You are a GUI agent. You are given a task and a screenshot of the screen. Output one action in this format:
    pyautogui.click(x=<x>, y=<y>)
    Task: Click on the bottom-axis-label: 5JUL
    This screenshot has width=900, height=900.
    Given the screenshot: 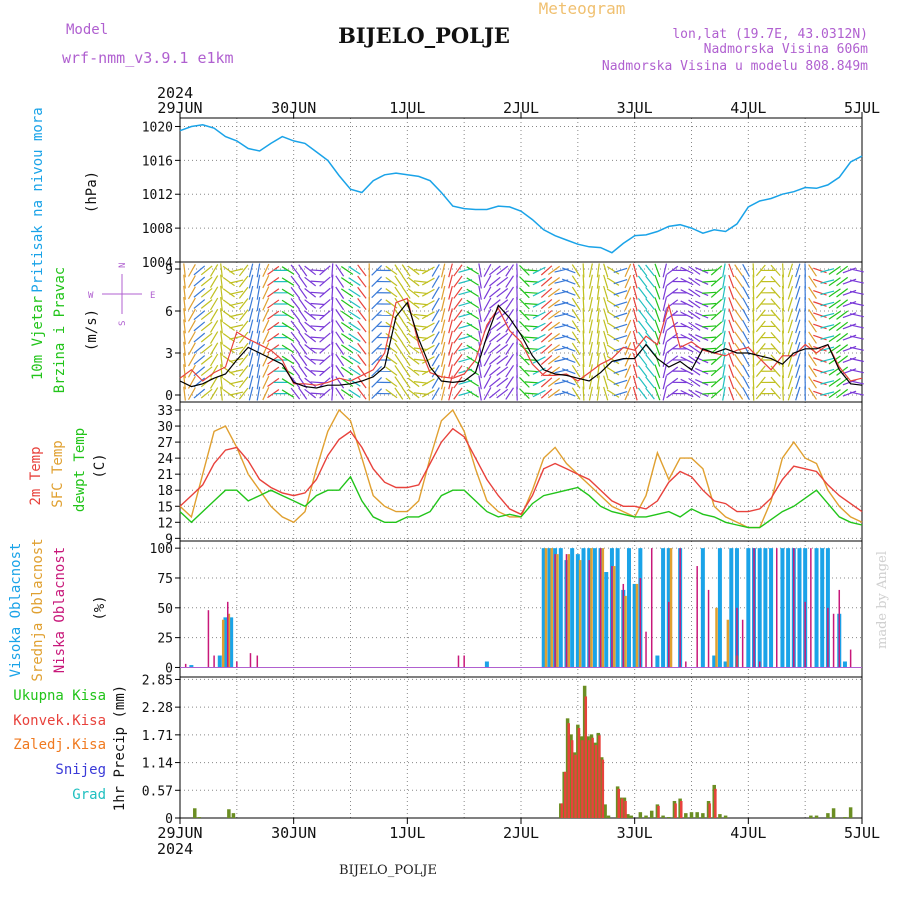 What is the action you would take?
    pyautogui.click(x=862, y=833)
    